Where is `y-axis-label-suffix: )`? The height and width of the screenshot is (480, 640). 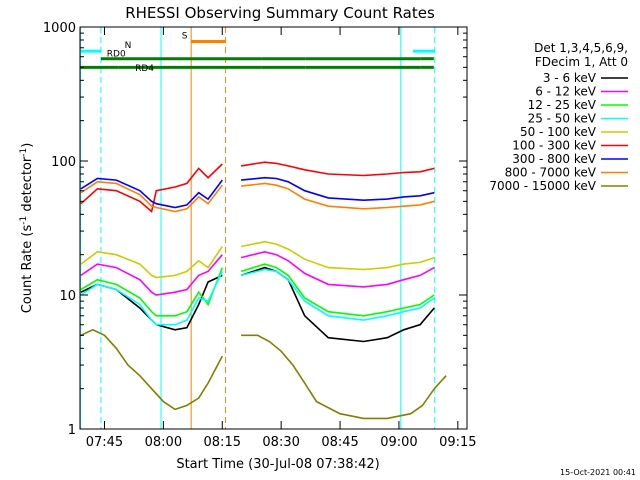
y-axis-label-suffix: ) is located at coordinates (27, 145).